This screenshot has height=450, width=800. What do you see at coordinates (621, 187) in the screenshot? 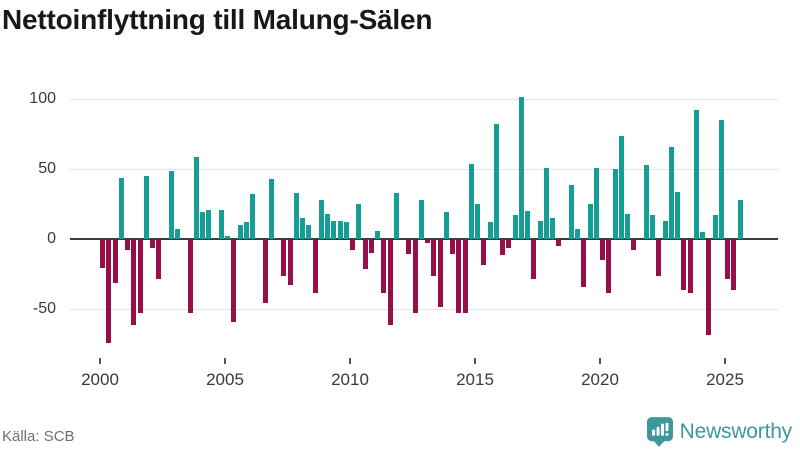
I see `bar-2020-Q4` at bounding box center [621, 187].